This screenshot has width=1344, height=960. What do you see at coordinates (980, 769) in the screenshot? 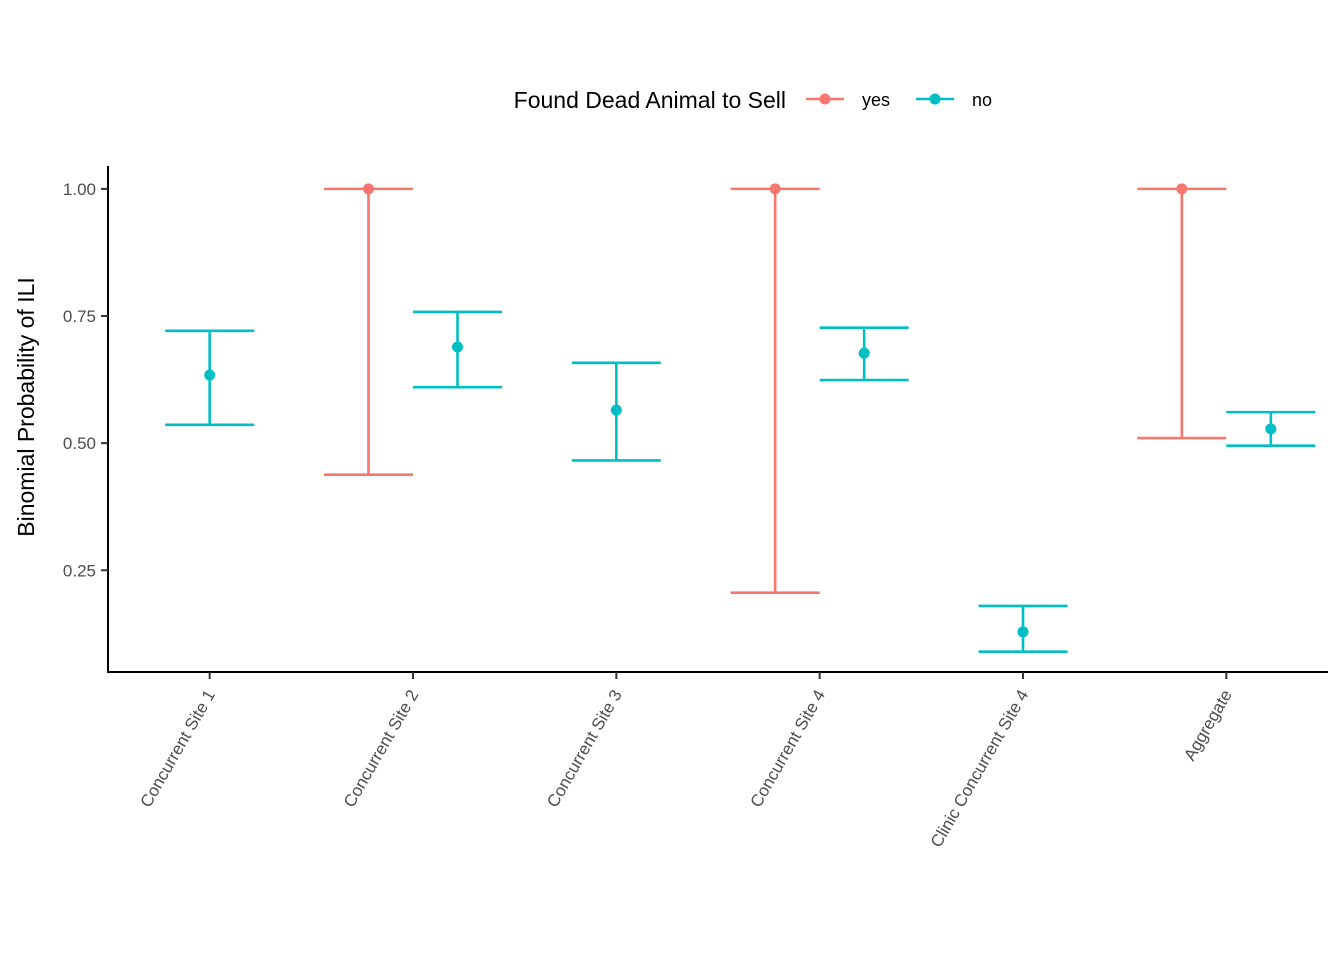
I see `x-tick-label: Clinic Concurrent Site 4` at bounding box center [980, 769].